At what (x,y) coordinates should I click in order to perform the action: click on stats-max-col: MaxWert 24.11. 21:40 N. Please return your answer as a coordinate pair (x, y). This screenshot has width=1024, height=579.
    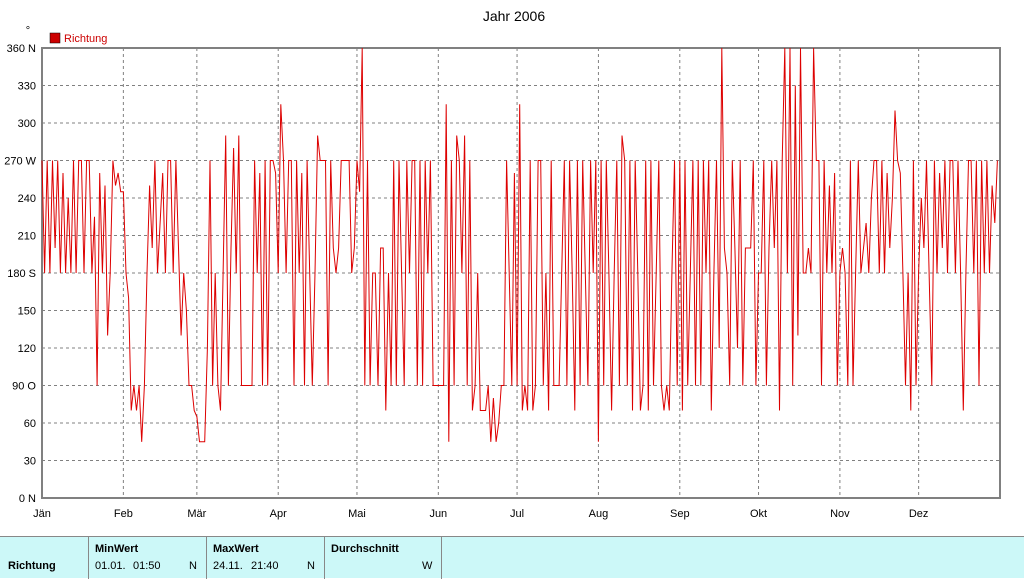
    Looking at the image, I should click on (266, 558).